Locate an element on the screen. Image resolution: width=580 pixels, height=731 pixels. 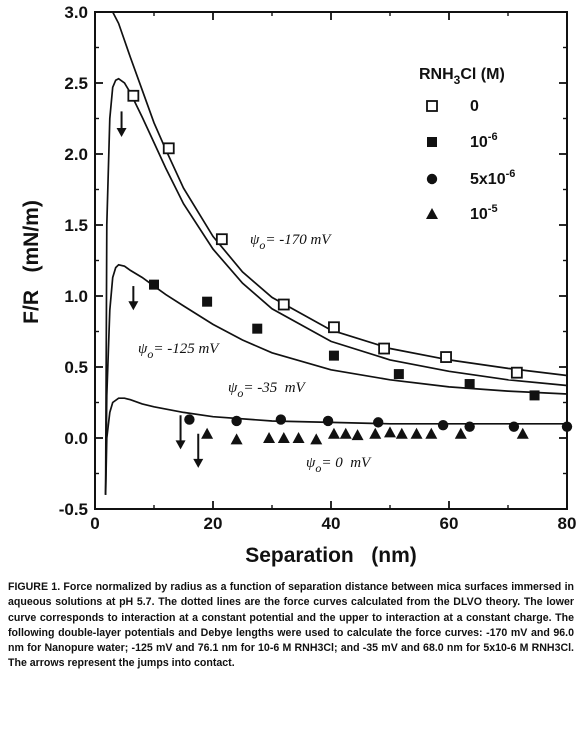
legend-entry-3: 5x10-6 is located at coordinates (470, 178).